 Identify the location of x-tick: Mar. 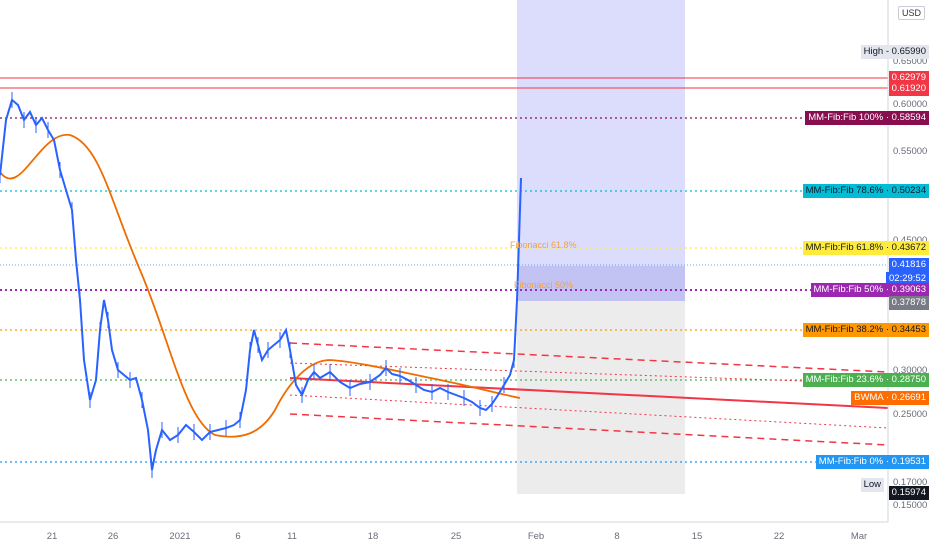
(859, 536).